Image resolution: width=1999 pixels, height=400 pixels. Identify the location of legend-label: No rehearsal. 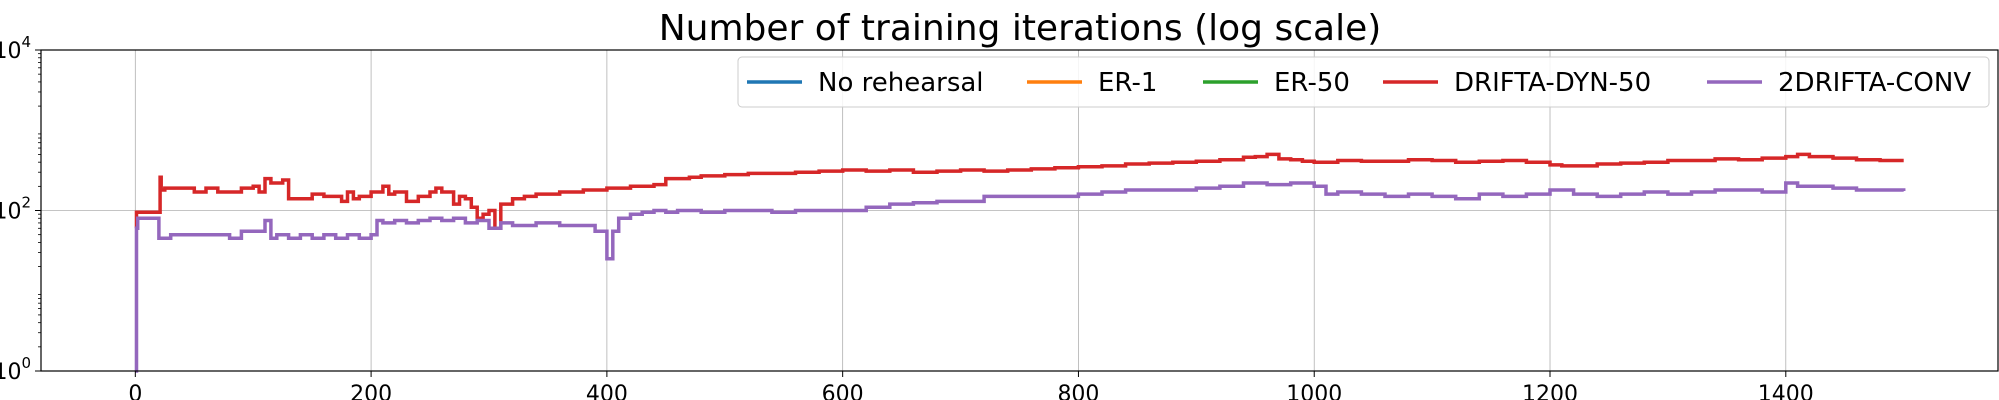
(901, 83).